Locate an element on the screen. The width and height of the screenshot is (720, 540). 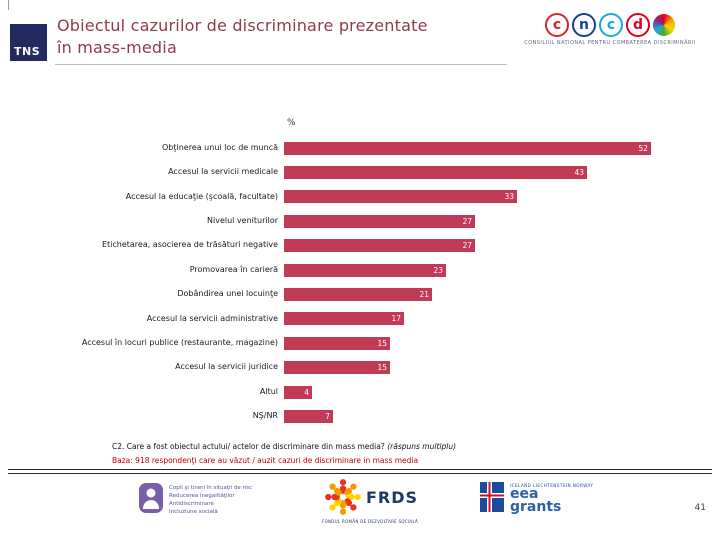
bar-track: 52 is located at coordinates (502, 148).